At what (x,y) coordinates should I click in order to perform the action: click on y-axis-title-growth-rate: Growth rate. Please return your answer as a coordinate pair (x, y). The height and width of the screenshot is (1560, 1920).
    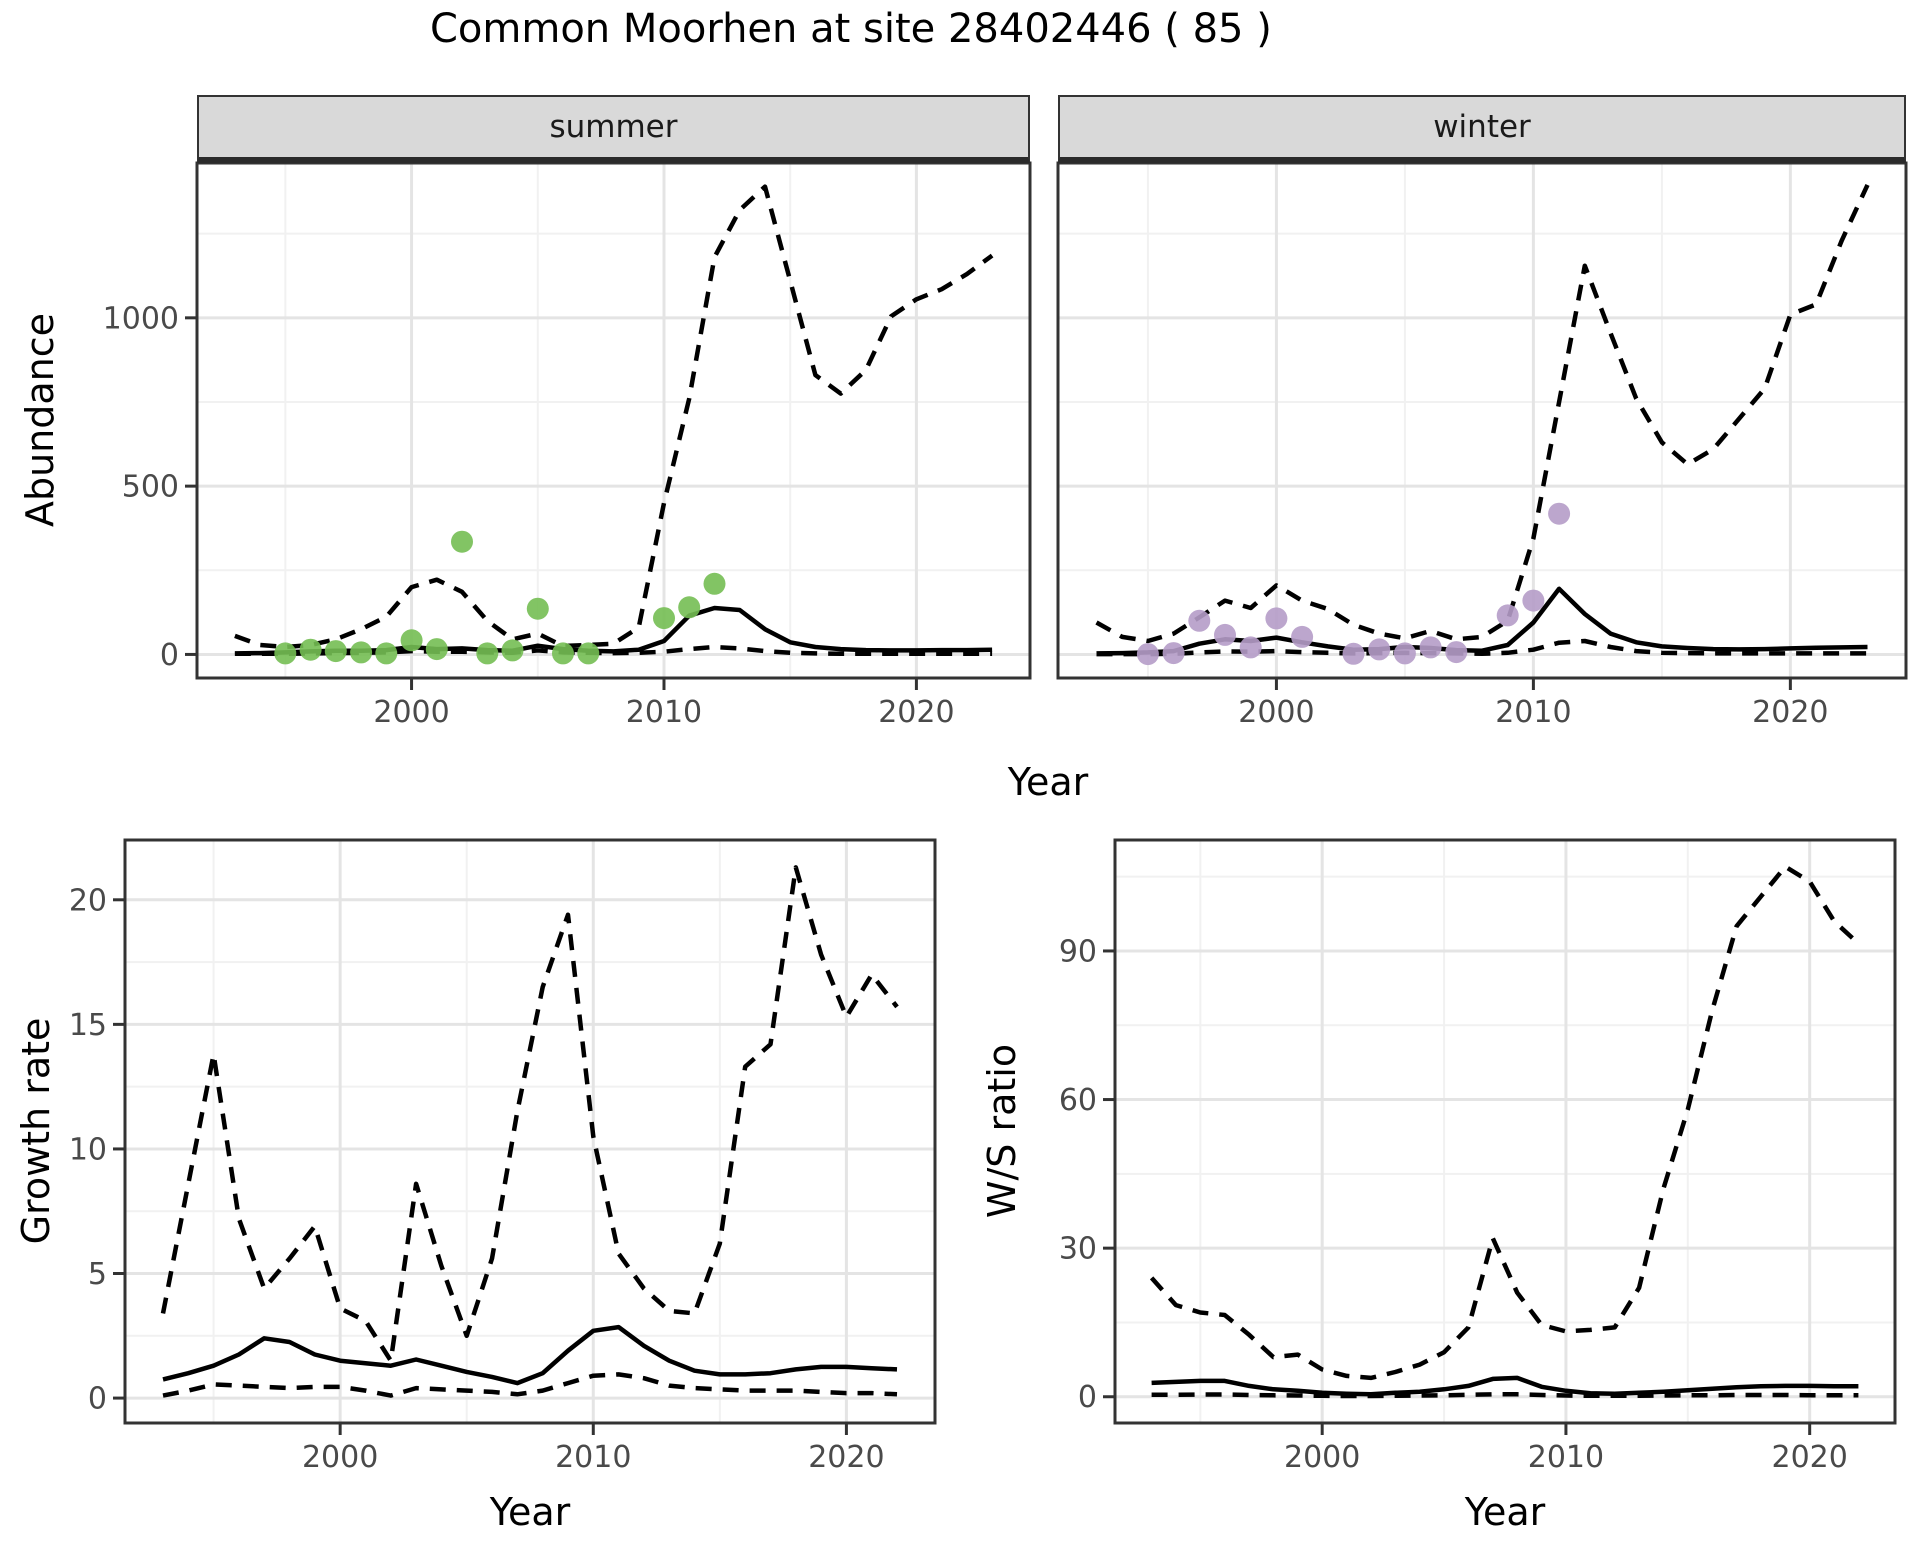
    Looking at the image, I should click on (36, 1131).